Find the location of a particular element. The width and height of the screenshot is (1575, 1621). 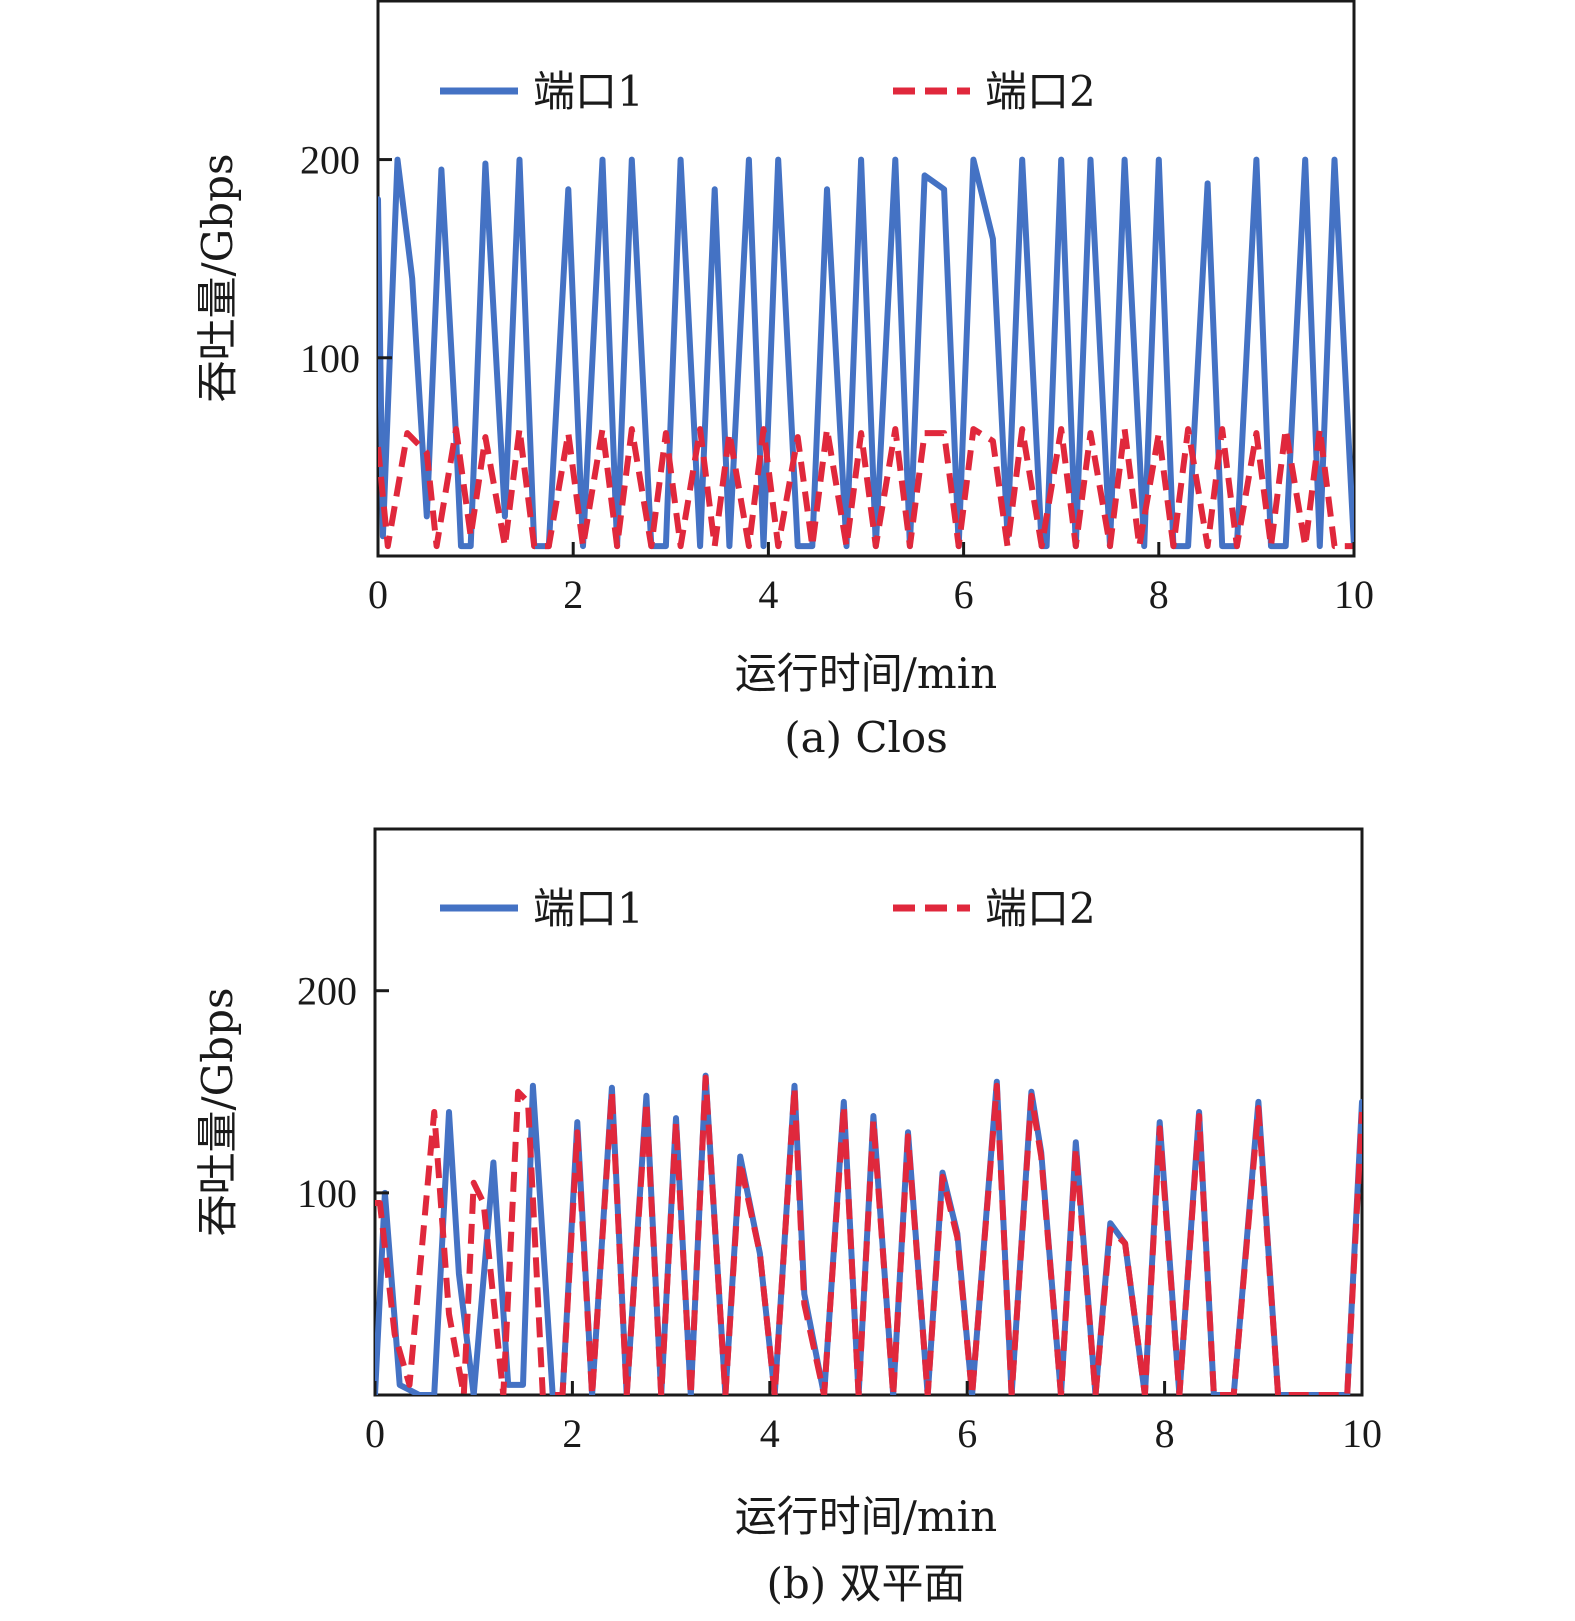

series-line-port1 is located at coordinates (868, 1233).